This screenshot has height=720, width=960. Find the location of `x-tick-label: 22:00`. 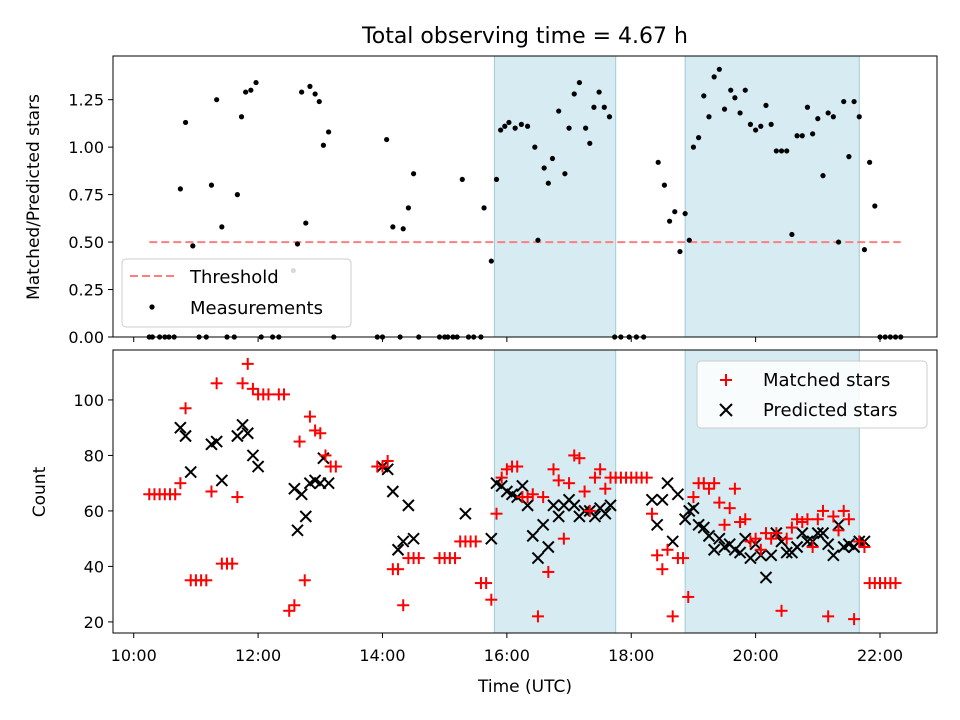

x-tick-label: 22:00 is located at coordinates (880, 655).